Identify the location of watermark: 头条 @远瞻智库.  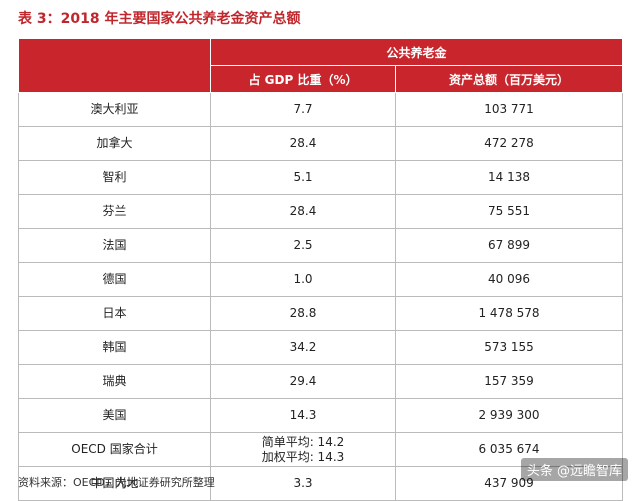
(574, 469).